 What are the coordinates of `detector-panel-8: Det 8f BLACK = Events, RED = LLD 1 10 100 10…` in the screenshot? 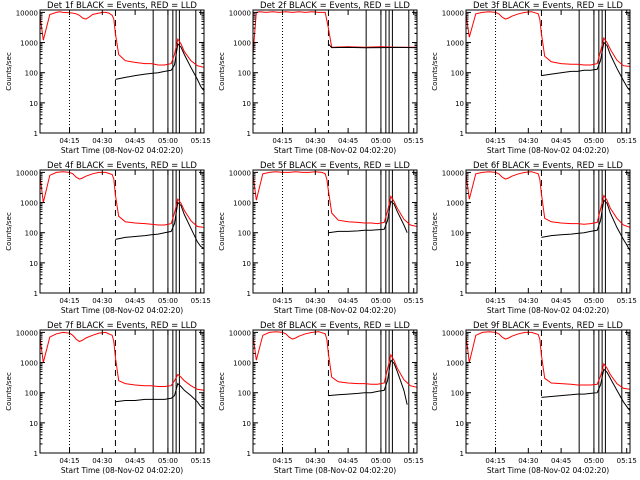 It's located at (321, 398).